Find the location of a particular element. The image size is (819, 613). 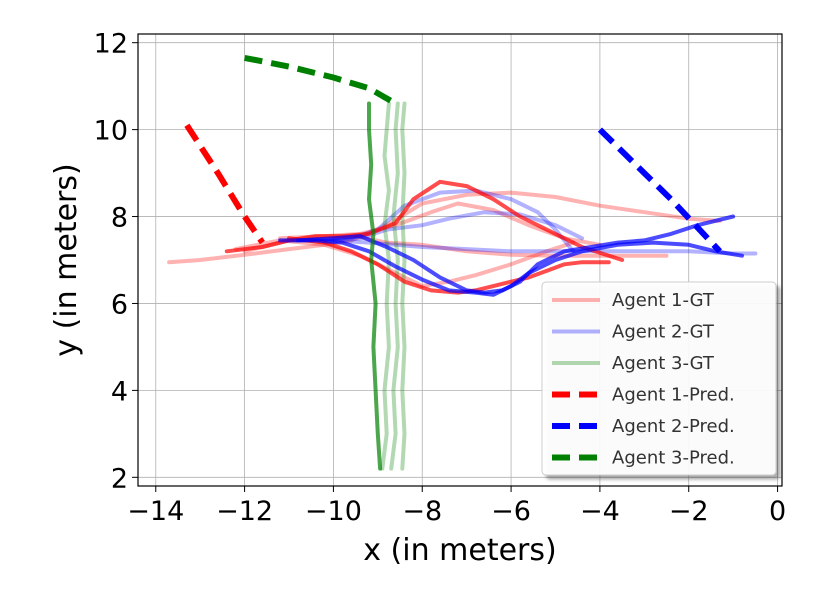

y-tick-label: 4 is located at coordinates (119, 391).